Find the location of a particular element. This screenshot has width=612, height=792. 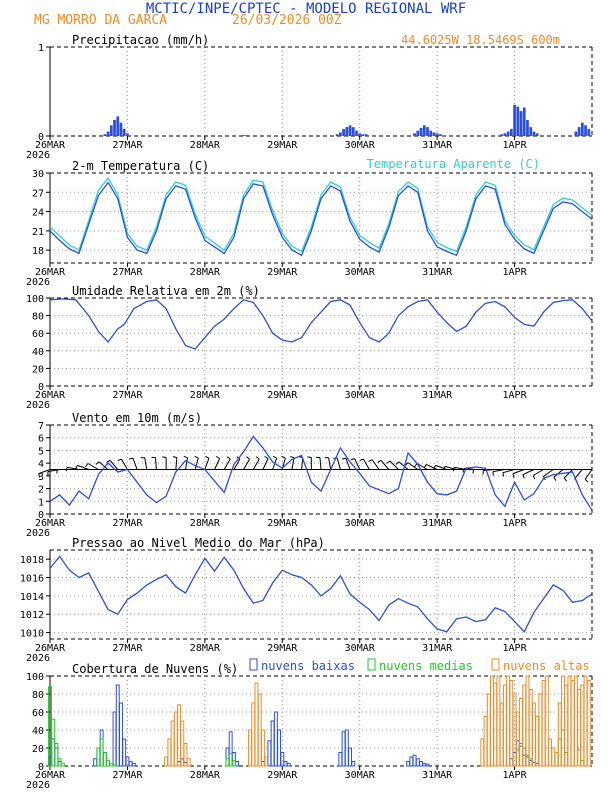

apparent-temperature-line is located at coordinates (321, 214).